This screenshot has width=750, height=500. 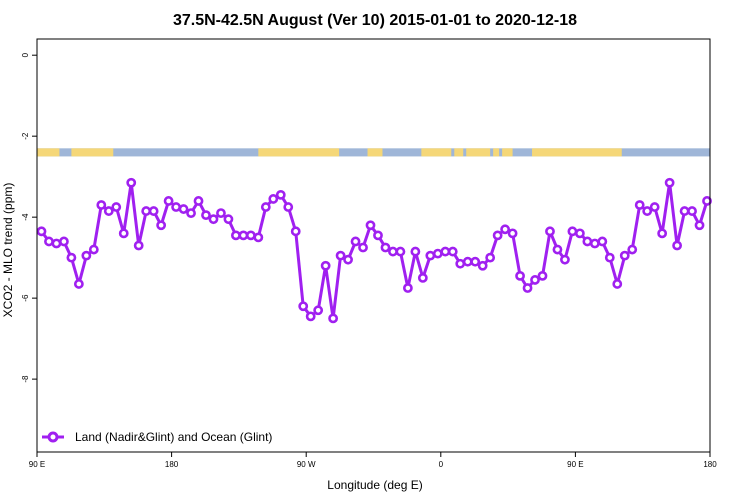 What do you see at coordinates (306, 464) in the screenshot?
I see `x-tick-label: 90 W` at bounding box center [306, 464].